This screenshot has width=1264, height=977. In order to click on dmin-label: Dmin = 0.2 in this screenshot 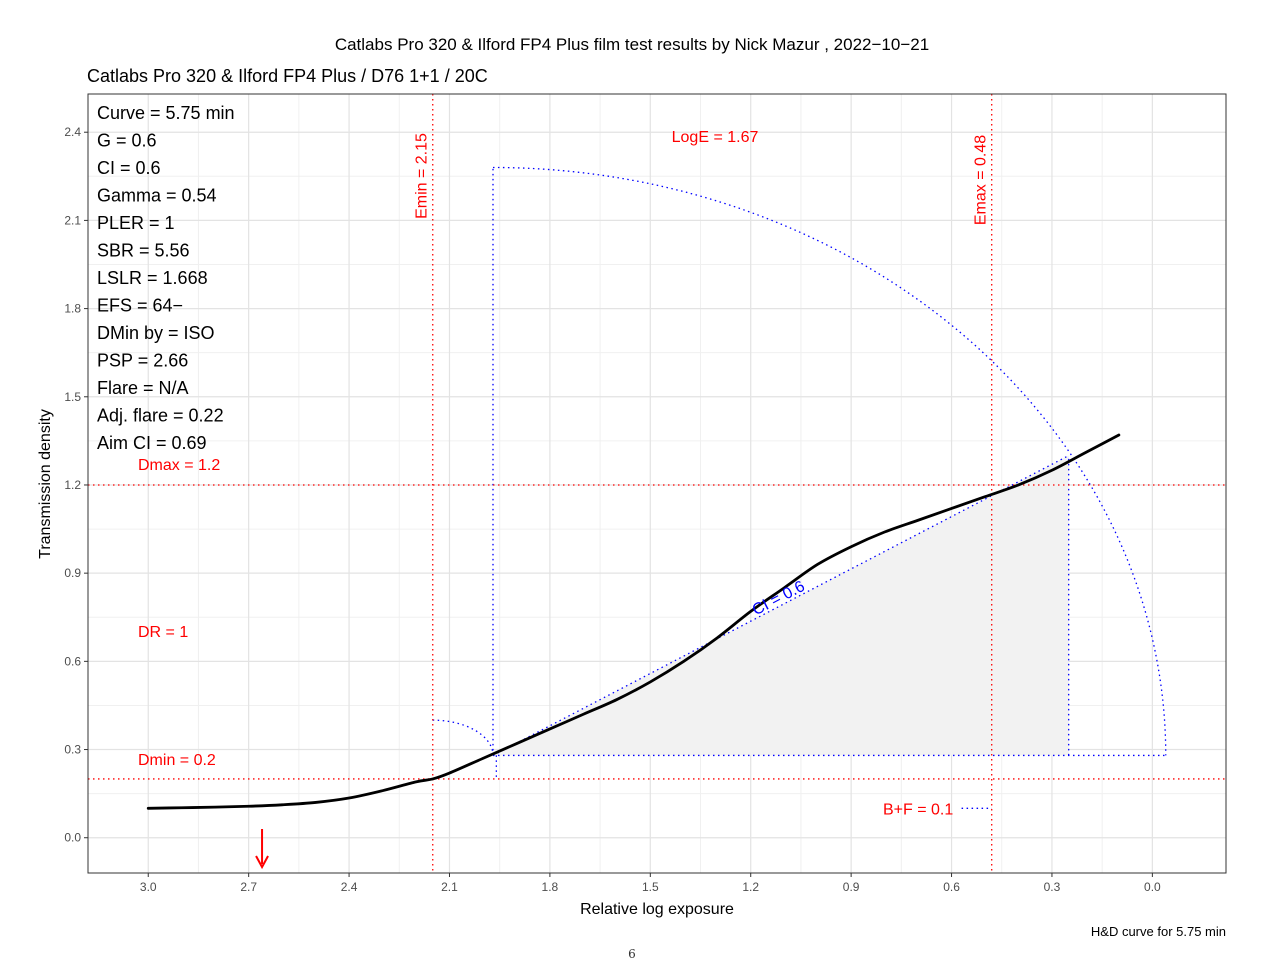, I will do `click(177, 760)`.